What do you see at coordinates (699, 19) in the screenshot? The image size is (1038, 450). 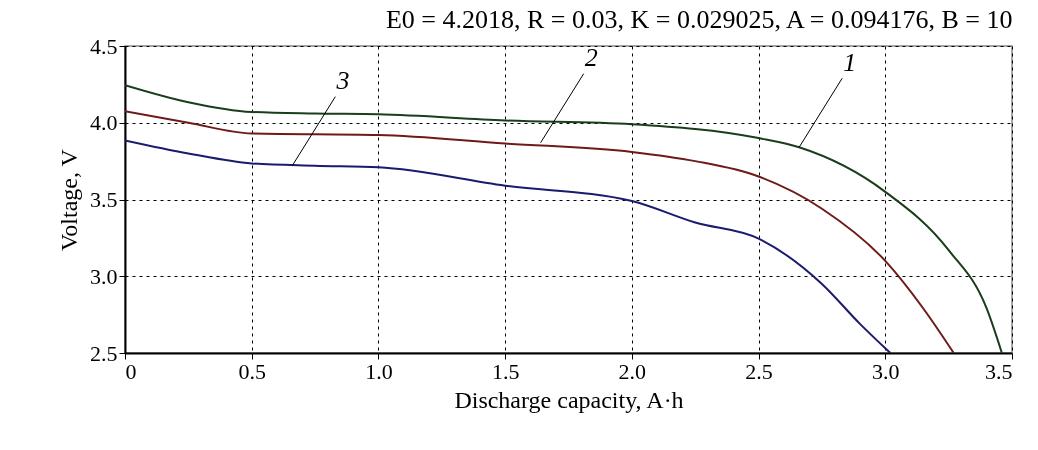 I see `chart-title: E0 = 4.2018, R = 0.03, K = 0.029025, A = 0.094176, B = 10` at bounding box center [699, 19].